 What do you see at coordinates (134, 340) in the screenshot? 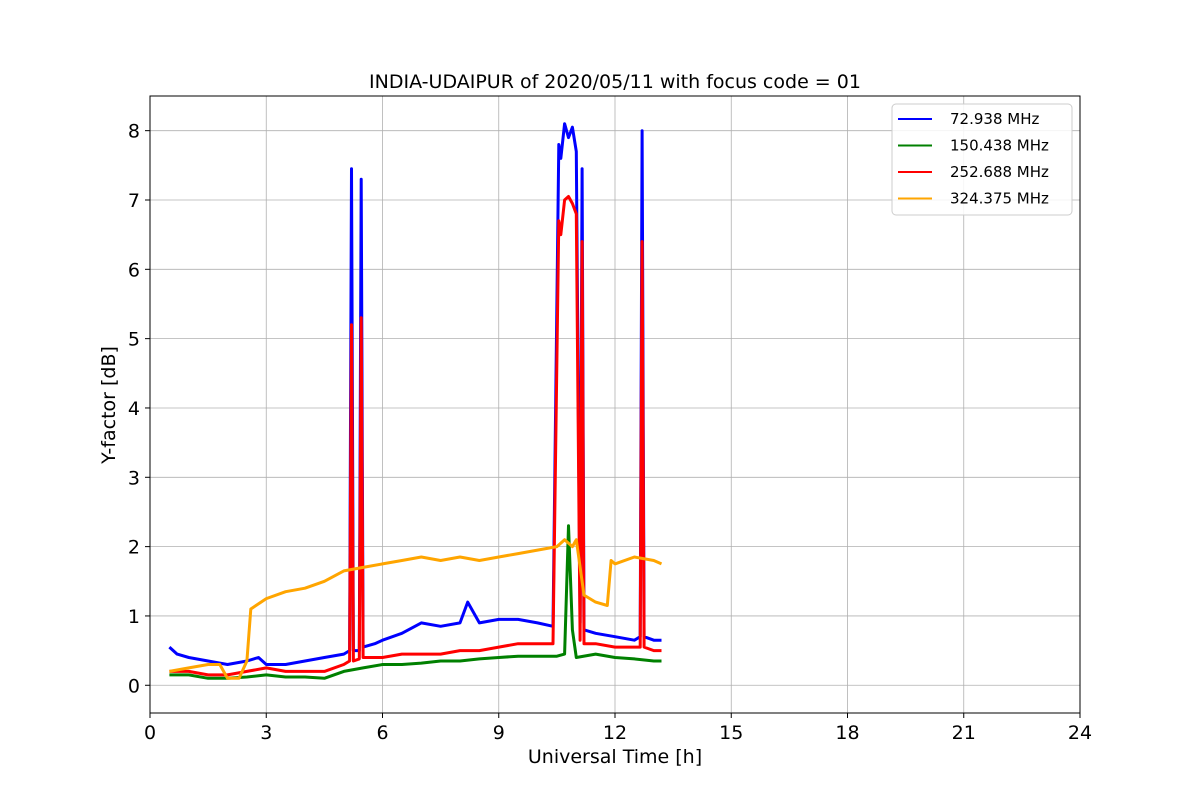
I see `y-tick-label: 5` at bounding box center [134, 340].